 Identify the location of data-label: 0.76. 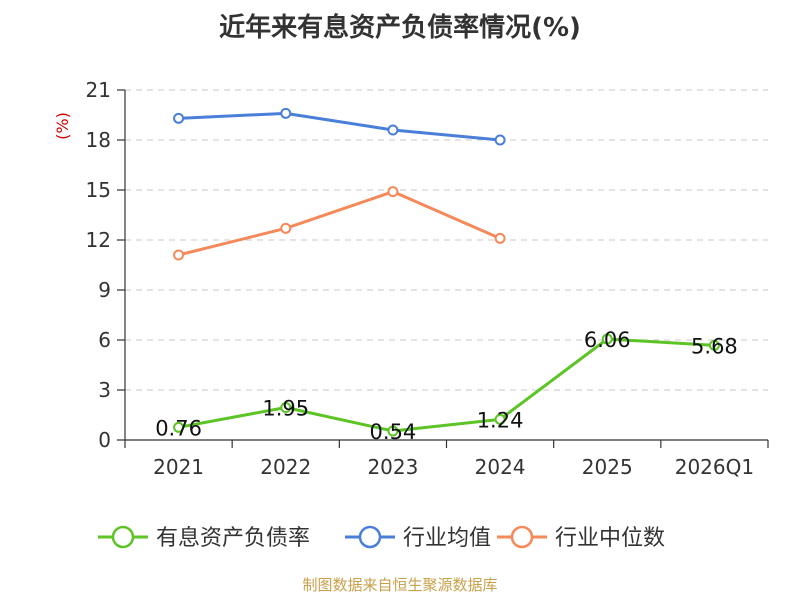
(178, 428).